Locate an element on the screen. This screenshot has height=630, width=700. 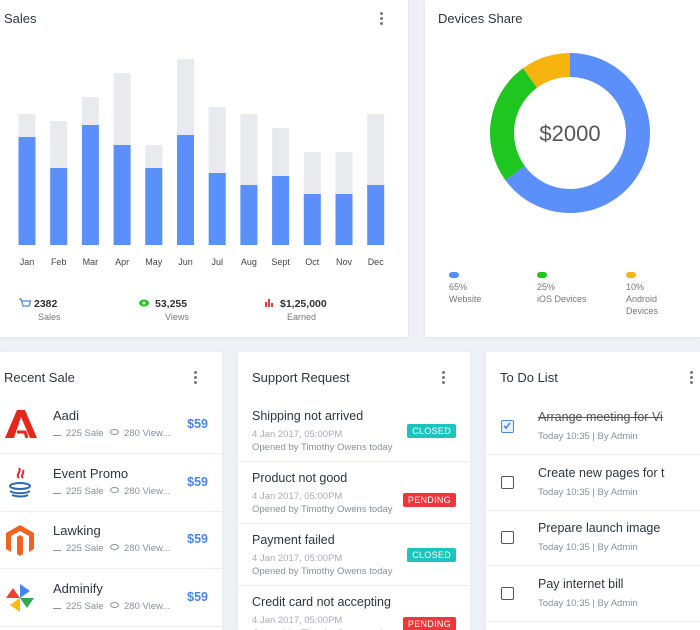
legend-value: 65% is located at coordinates (458, 287).